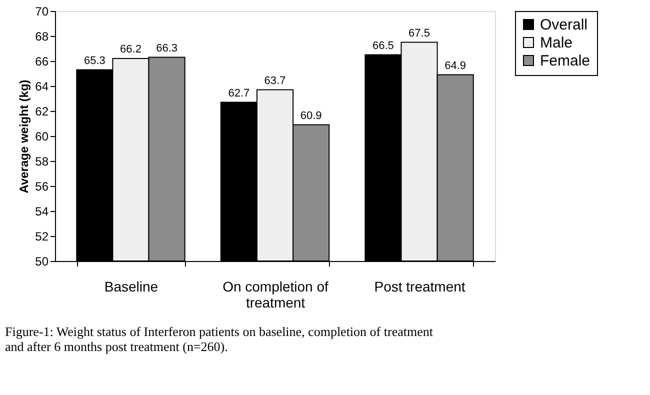 The width and height of the screenshot is (650, 395). I want to click on x-tick-label: Post treatment, so click(420, 286).